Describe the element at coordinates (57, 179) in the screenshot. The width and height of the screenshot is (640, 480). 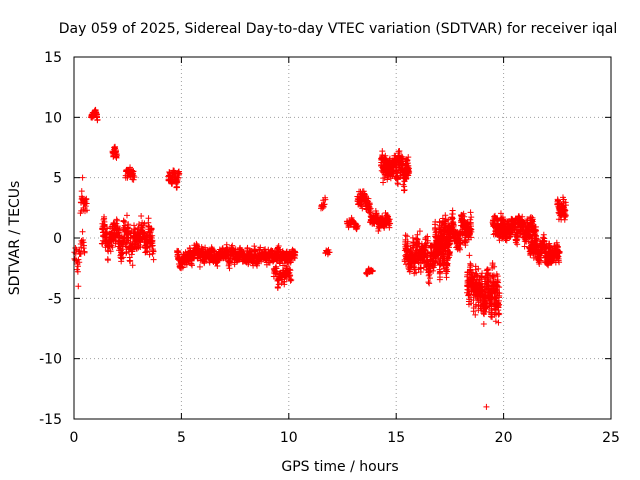
I see `y-tick-label: 5` at that location.